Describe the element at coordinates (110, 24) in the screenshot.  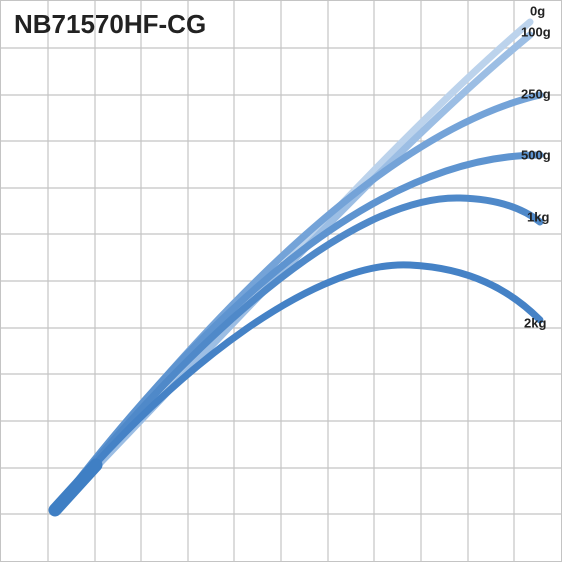
I see `title: NB71570HF-CG` at that location.